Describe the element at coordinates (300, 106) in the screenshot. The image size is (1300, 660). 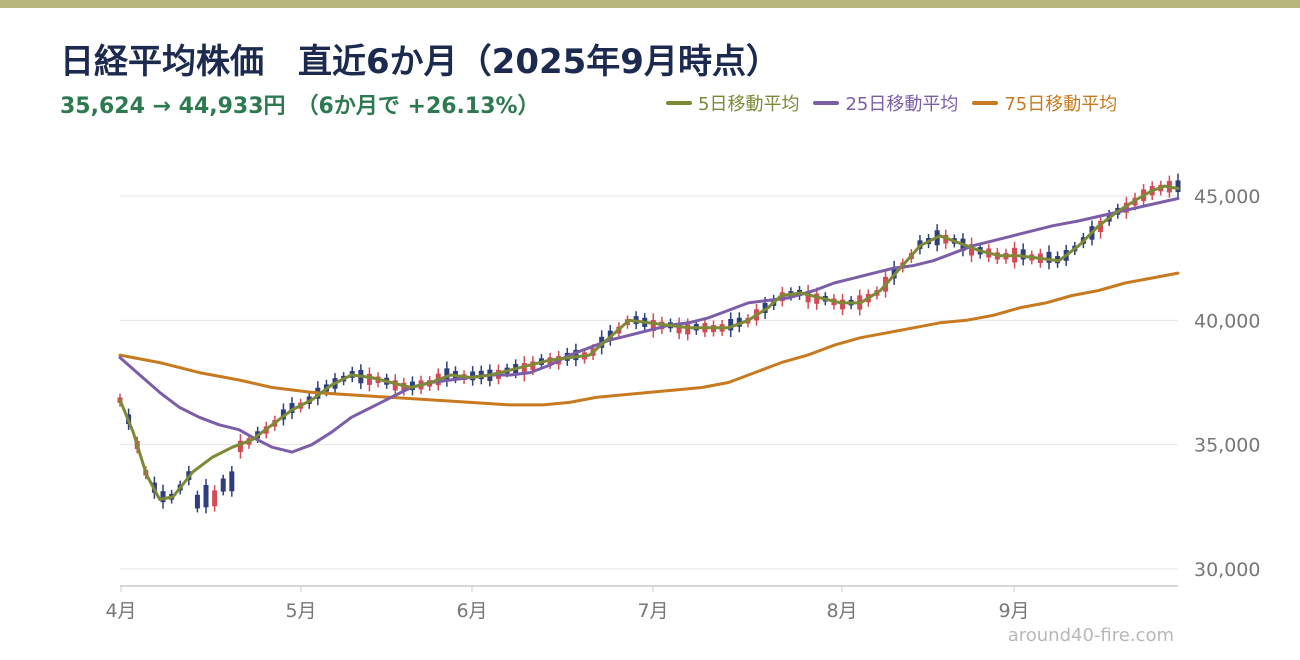
I see `chart-subtitle: 35,624 → 44,933円 （6か月で +26.13%）` at that location.